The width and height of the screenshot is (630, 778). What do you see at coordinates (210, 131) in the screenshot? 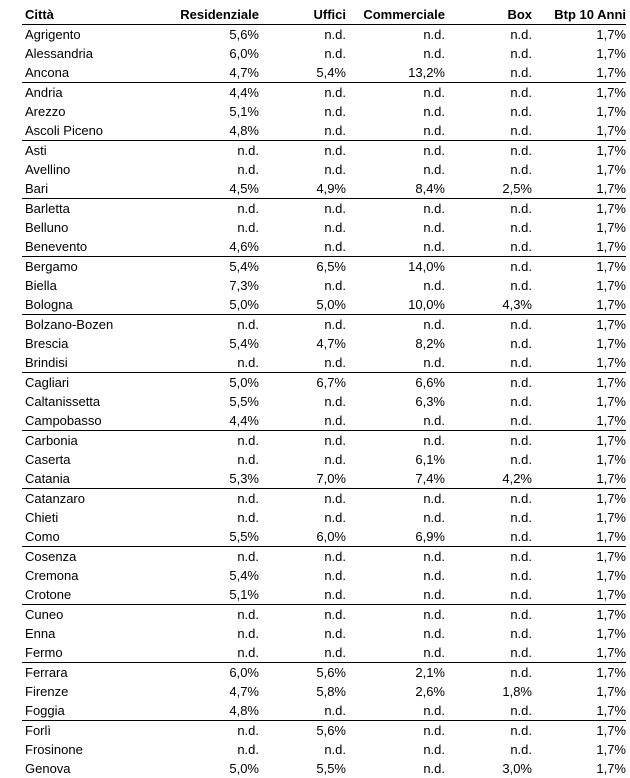
I see `residential-cell: 4,8%` at bounding box center [210, 131].